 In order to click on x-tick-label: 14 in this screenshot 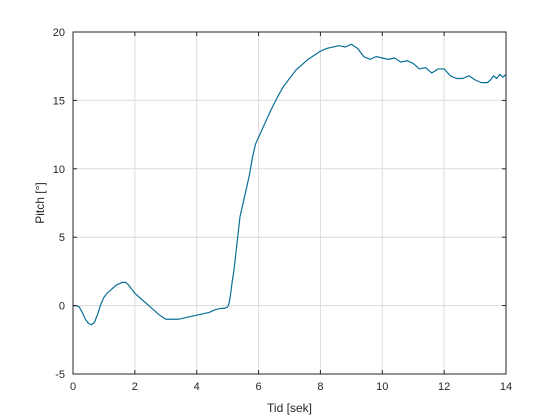, I will do `click(506, 387)`.